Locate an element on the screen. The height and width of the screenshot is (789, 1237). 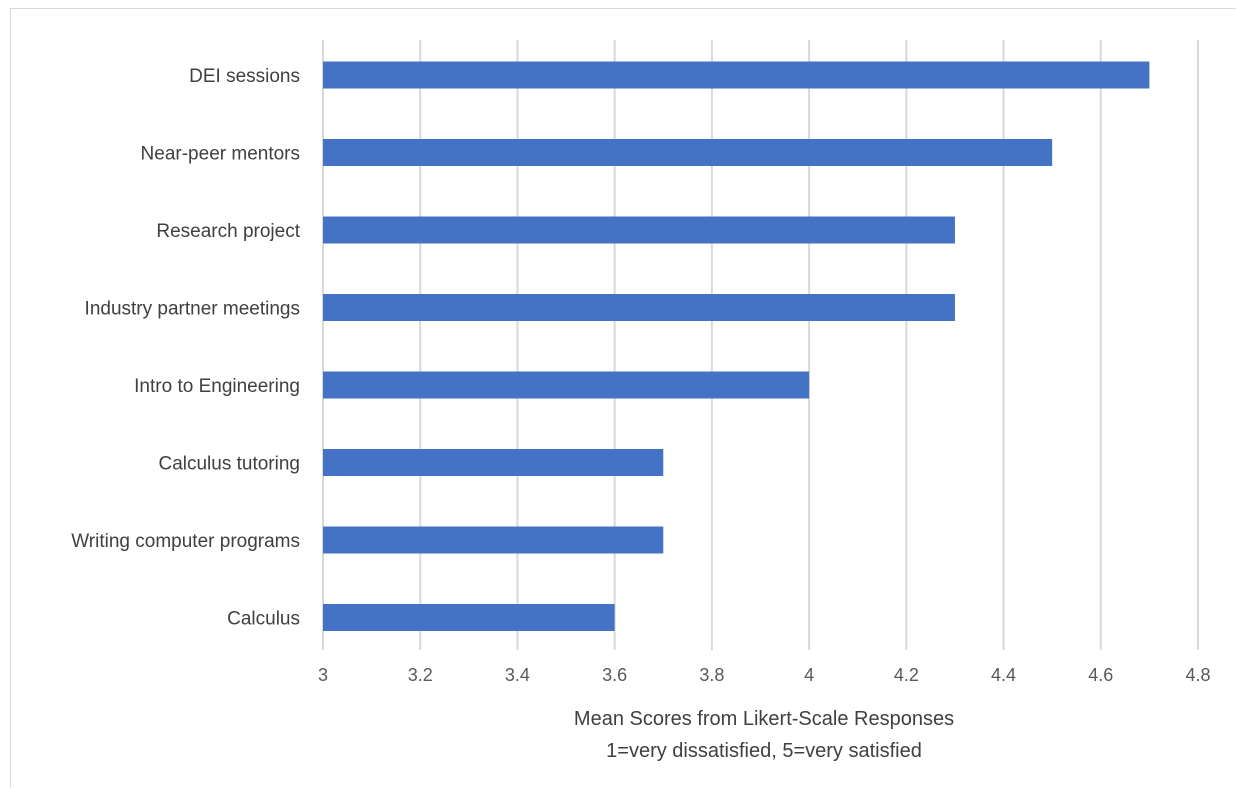
x-tick-label: 3.6 is located at coordinates (614, 675).